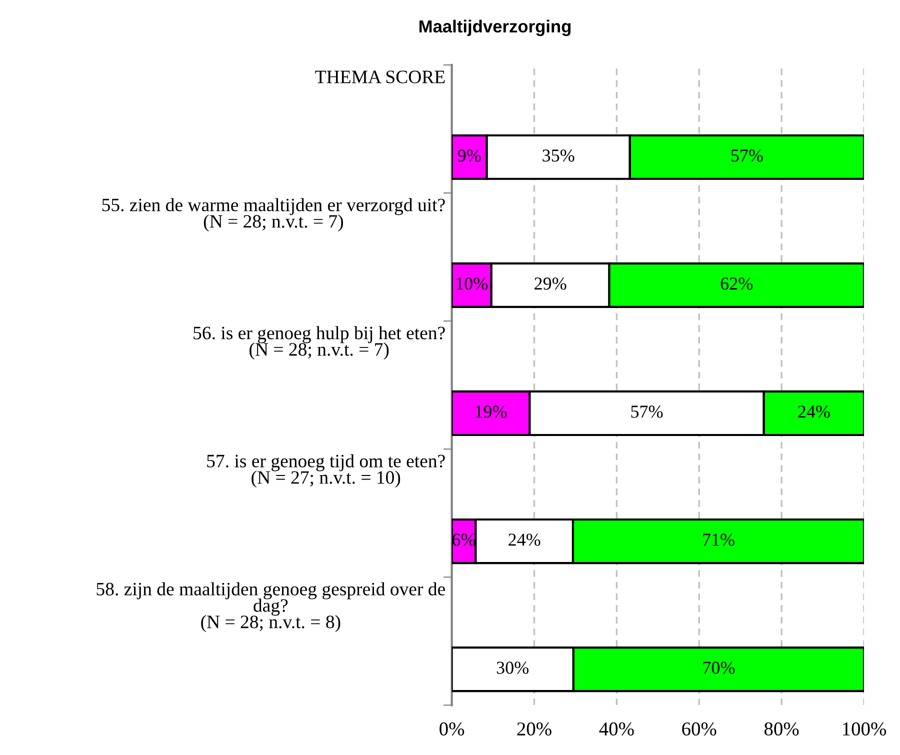 The image size is (900, 755). Describe the element at coordinates (380, 77) in the screenshot. I see `y-tick-label: THEMA SCORE` at that location.